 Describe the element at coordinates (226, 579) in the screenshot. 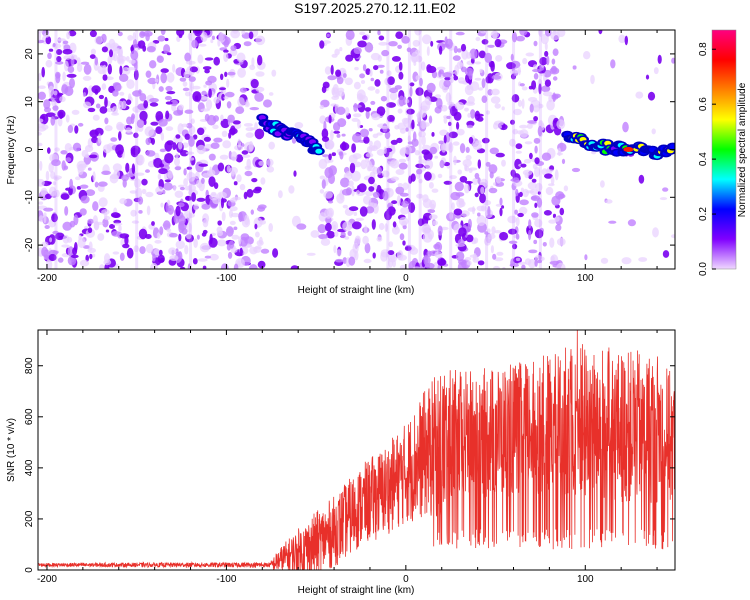

I see `x-tick-label: -100` at that location.